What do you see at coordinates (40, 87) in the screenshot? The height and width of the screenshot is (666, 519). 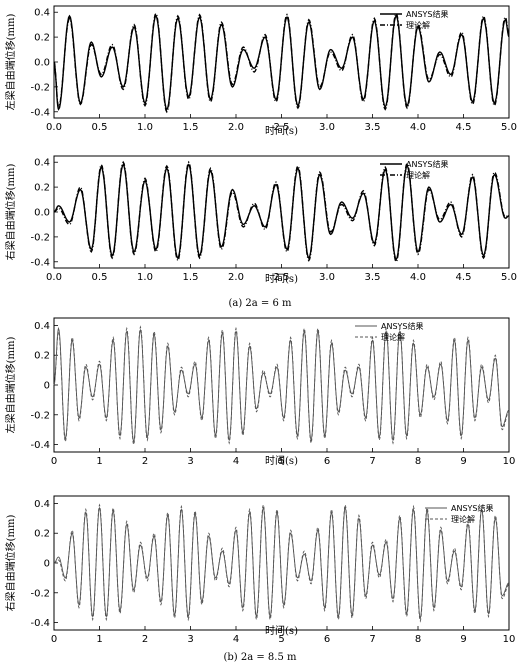 I see `chart-1-y-tick-label: -0.2` at bounding box center [40, 87].